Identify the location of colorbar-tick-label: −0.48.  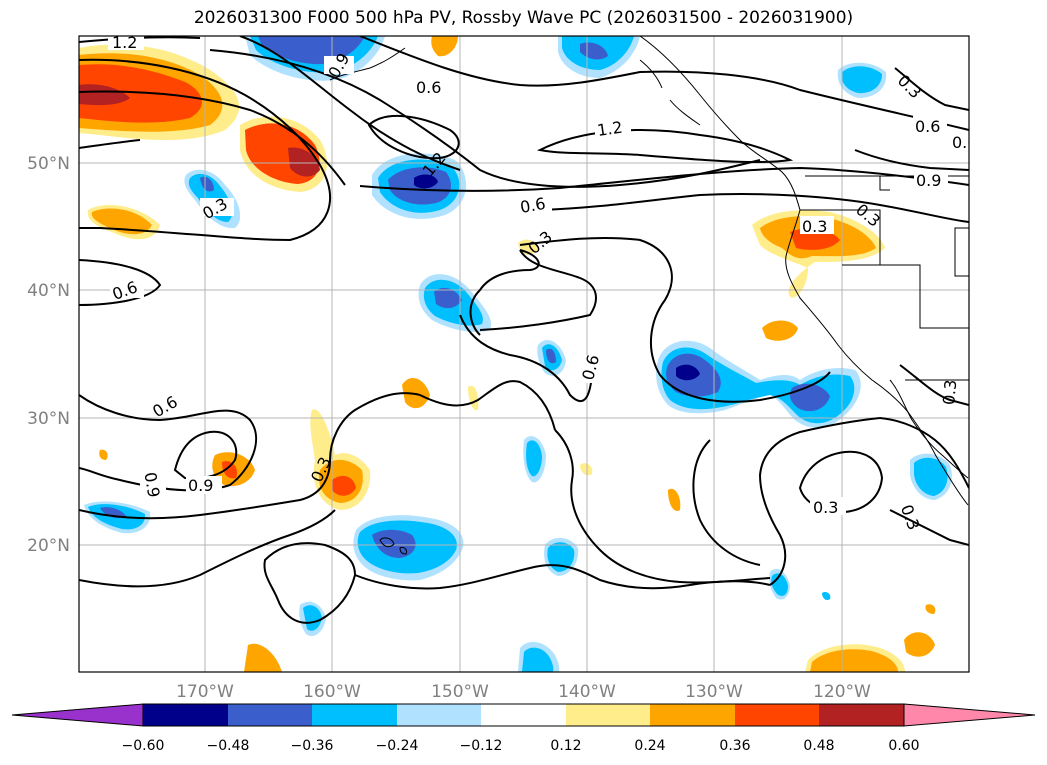
(228, 746).